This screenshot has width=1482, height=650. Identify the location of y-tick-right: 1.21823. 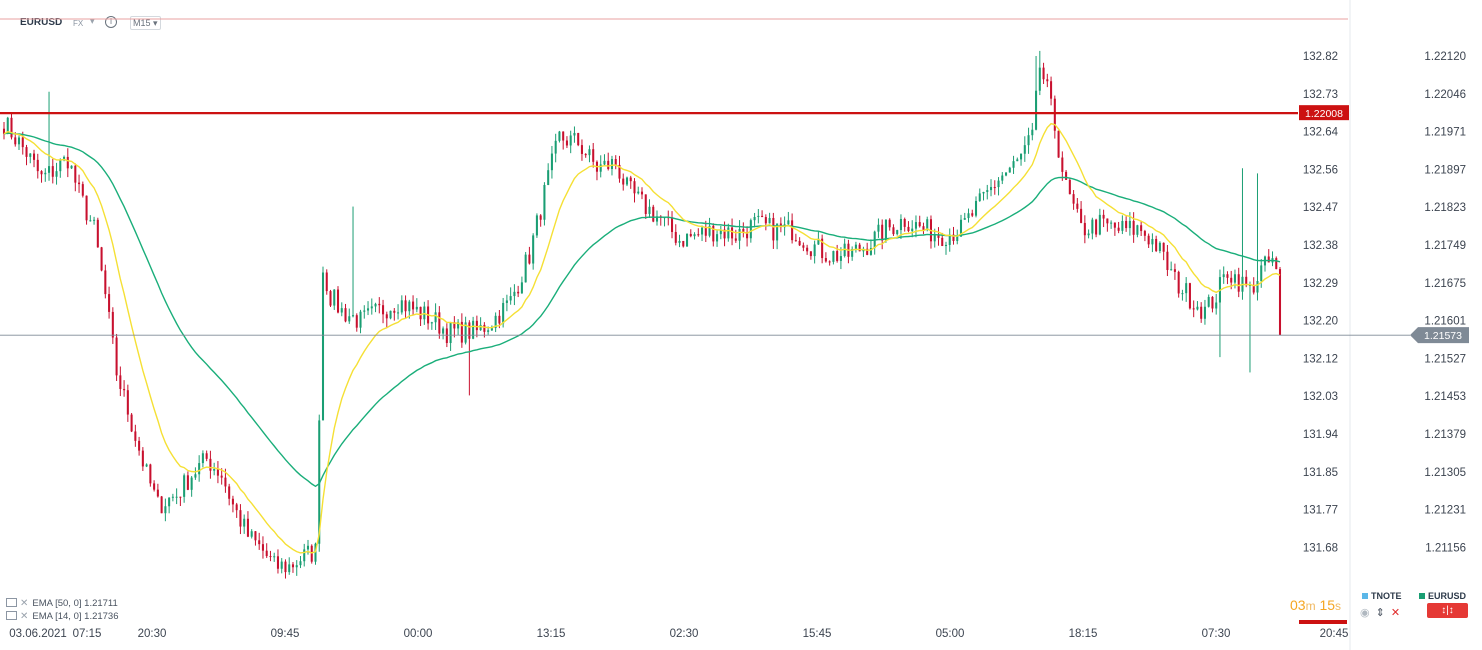
(1445, 208).